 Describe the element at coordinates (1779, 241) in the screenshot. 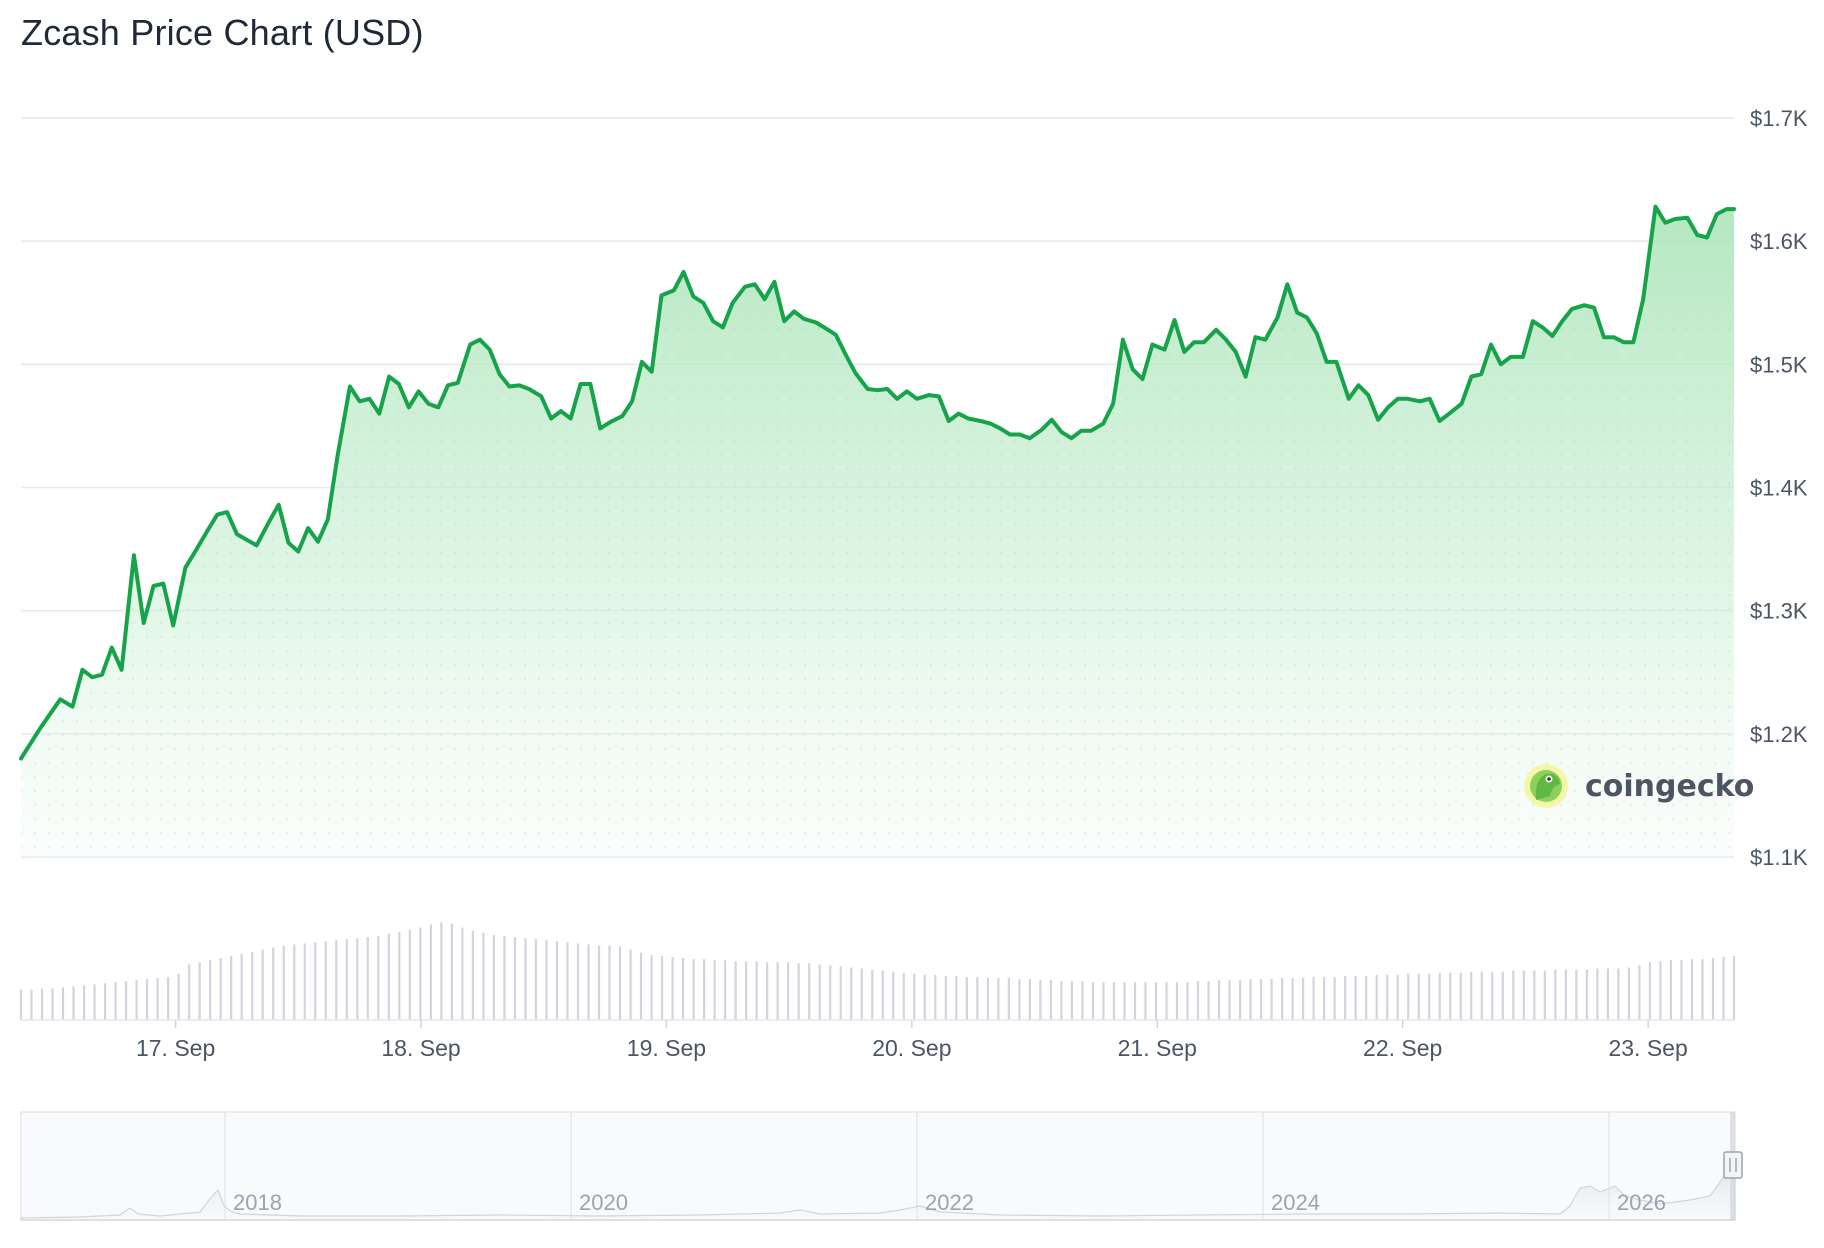

I see `y-tick-label: $1.6K` at that location.